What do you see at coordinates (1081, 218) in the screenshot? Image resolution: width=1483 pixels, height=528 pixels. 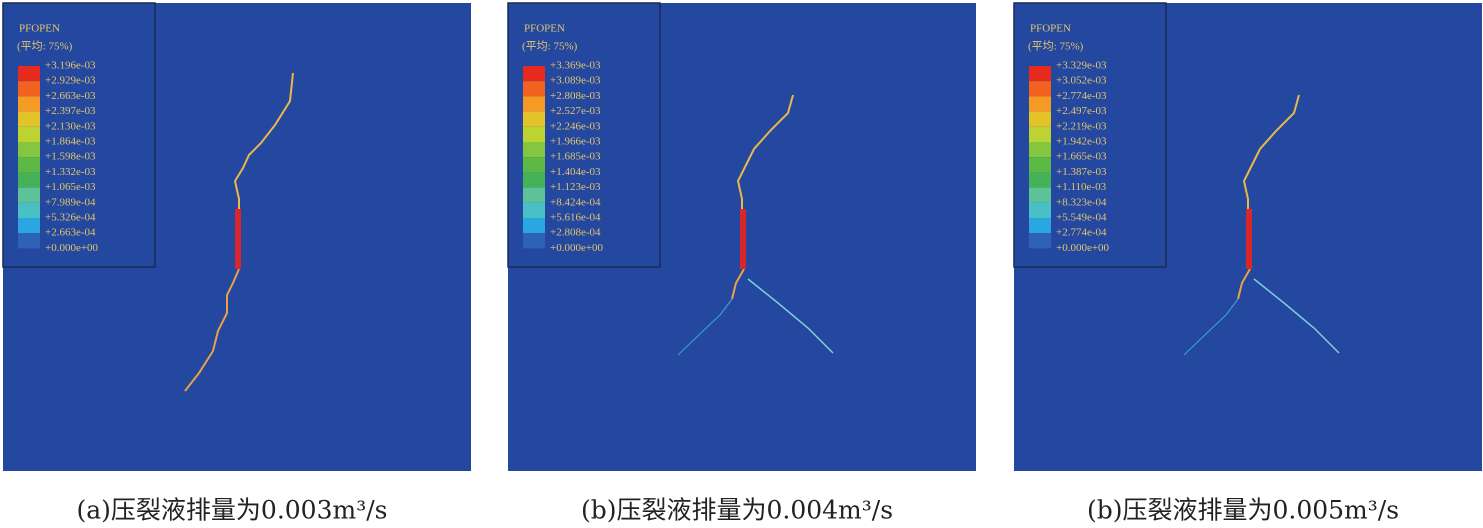 I see `legend-label: +5.549e-04` at bounding box center [1081, 218].